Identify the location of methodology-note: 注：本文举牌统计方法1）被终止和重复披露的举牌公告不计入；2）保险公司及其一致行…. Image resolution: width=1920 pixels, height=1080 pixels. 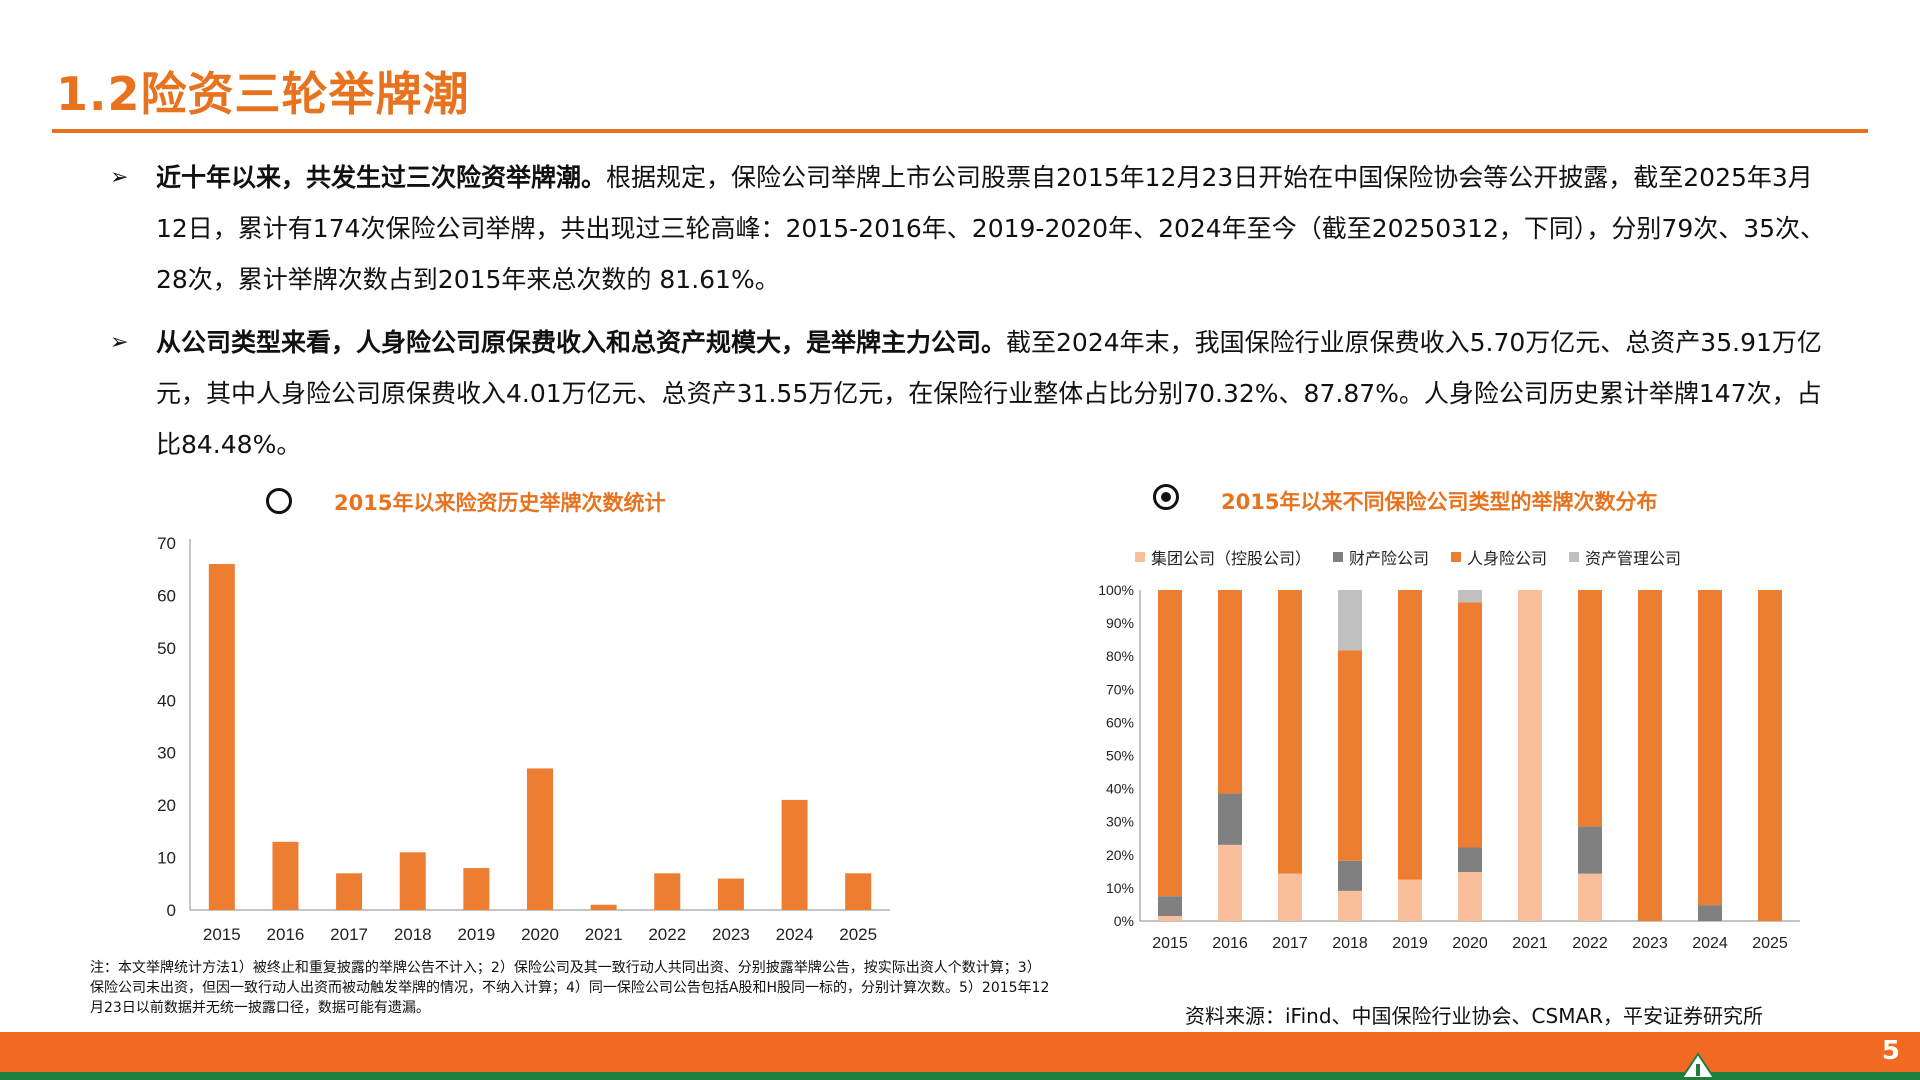
(570, 988).